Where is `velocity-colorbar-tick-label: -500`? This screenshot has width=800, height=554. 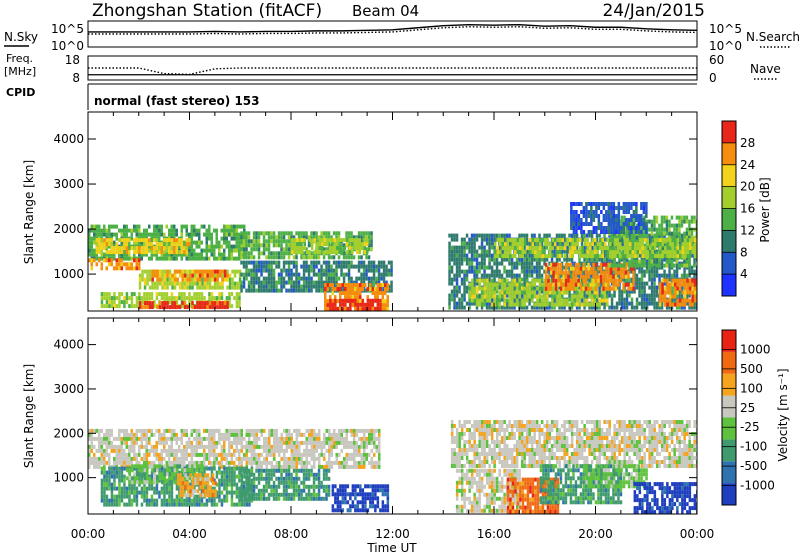
velocity-colorbar-tick-label: -500 is located at coordinates (753, 466).